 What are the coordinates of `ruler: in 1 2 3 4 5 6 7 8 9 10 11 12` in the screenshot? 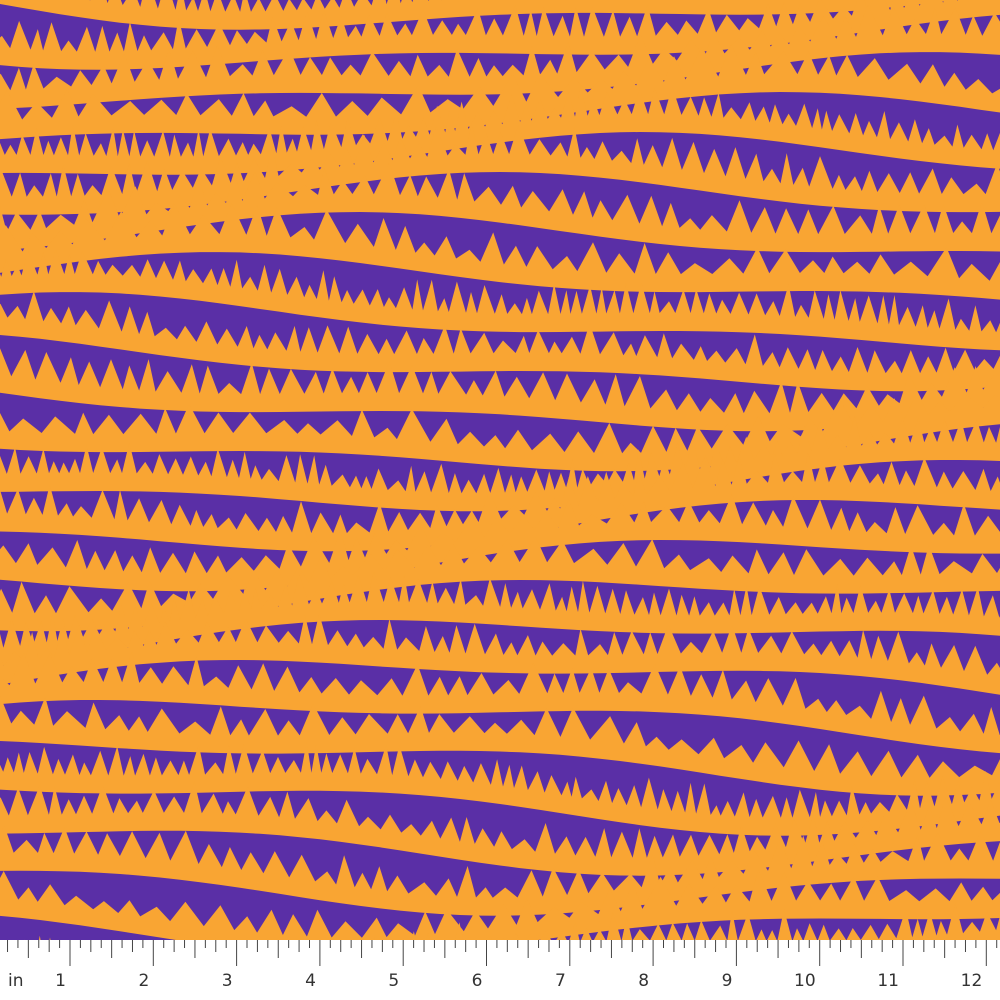 It's located at (500, 970).